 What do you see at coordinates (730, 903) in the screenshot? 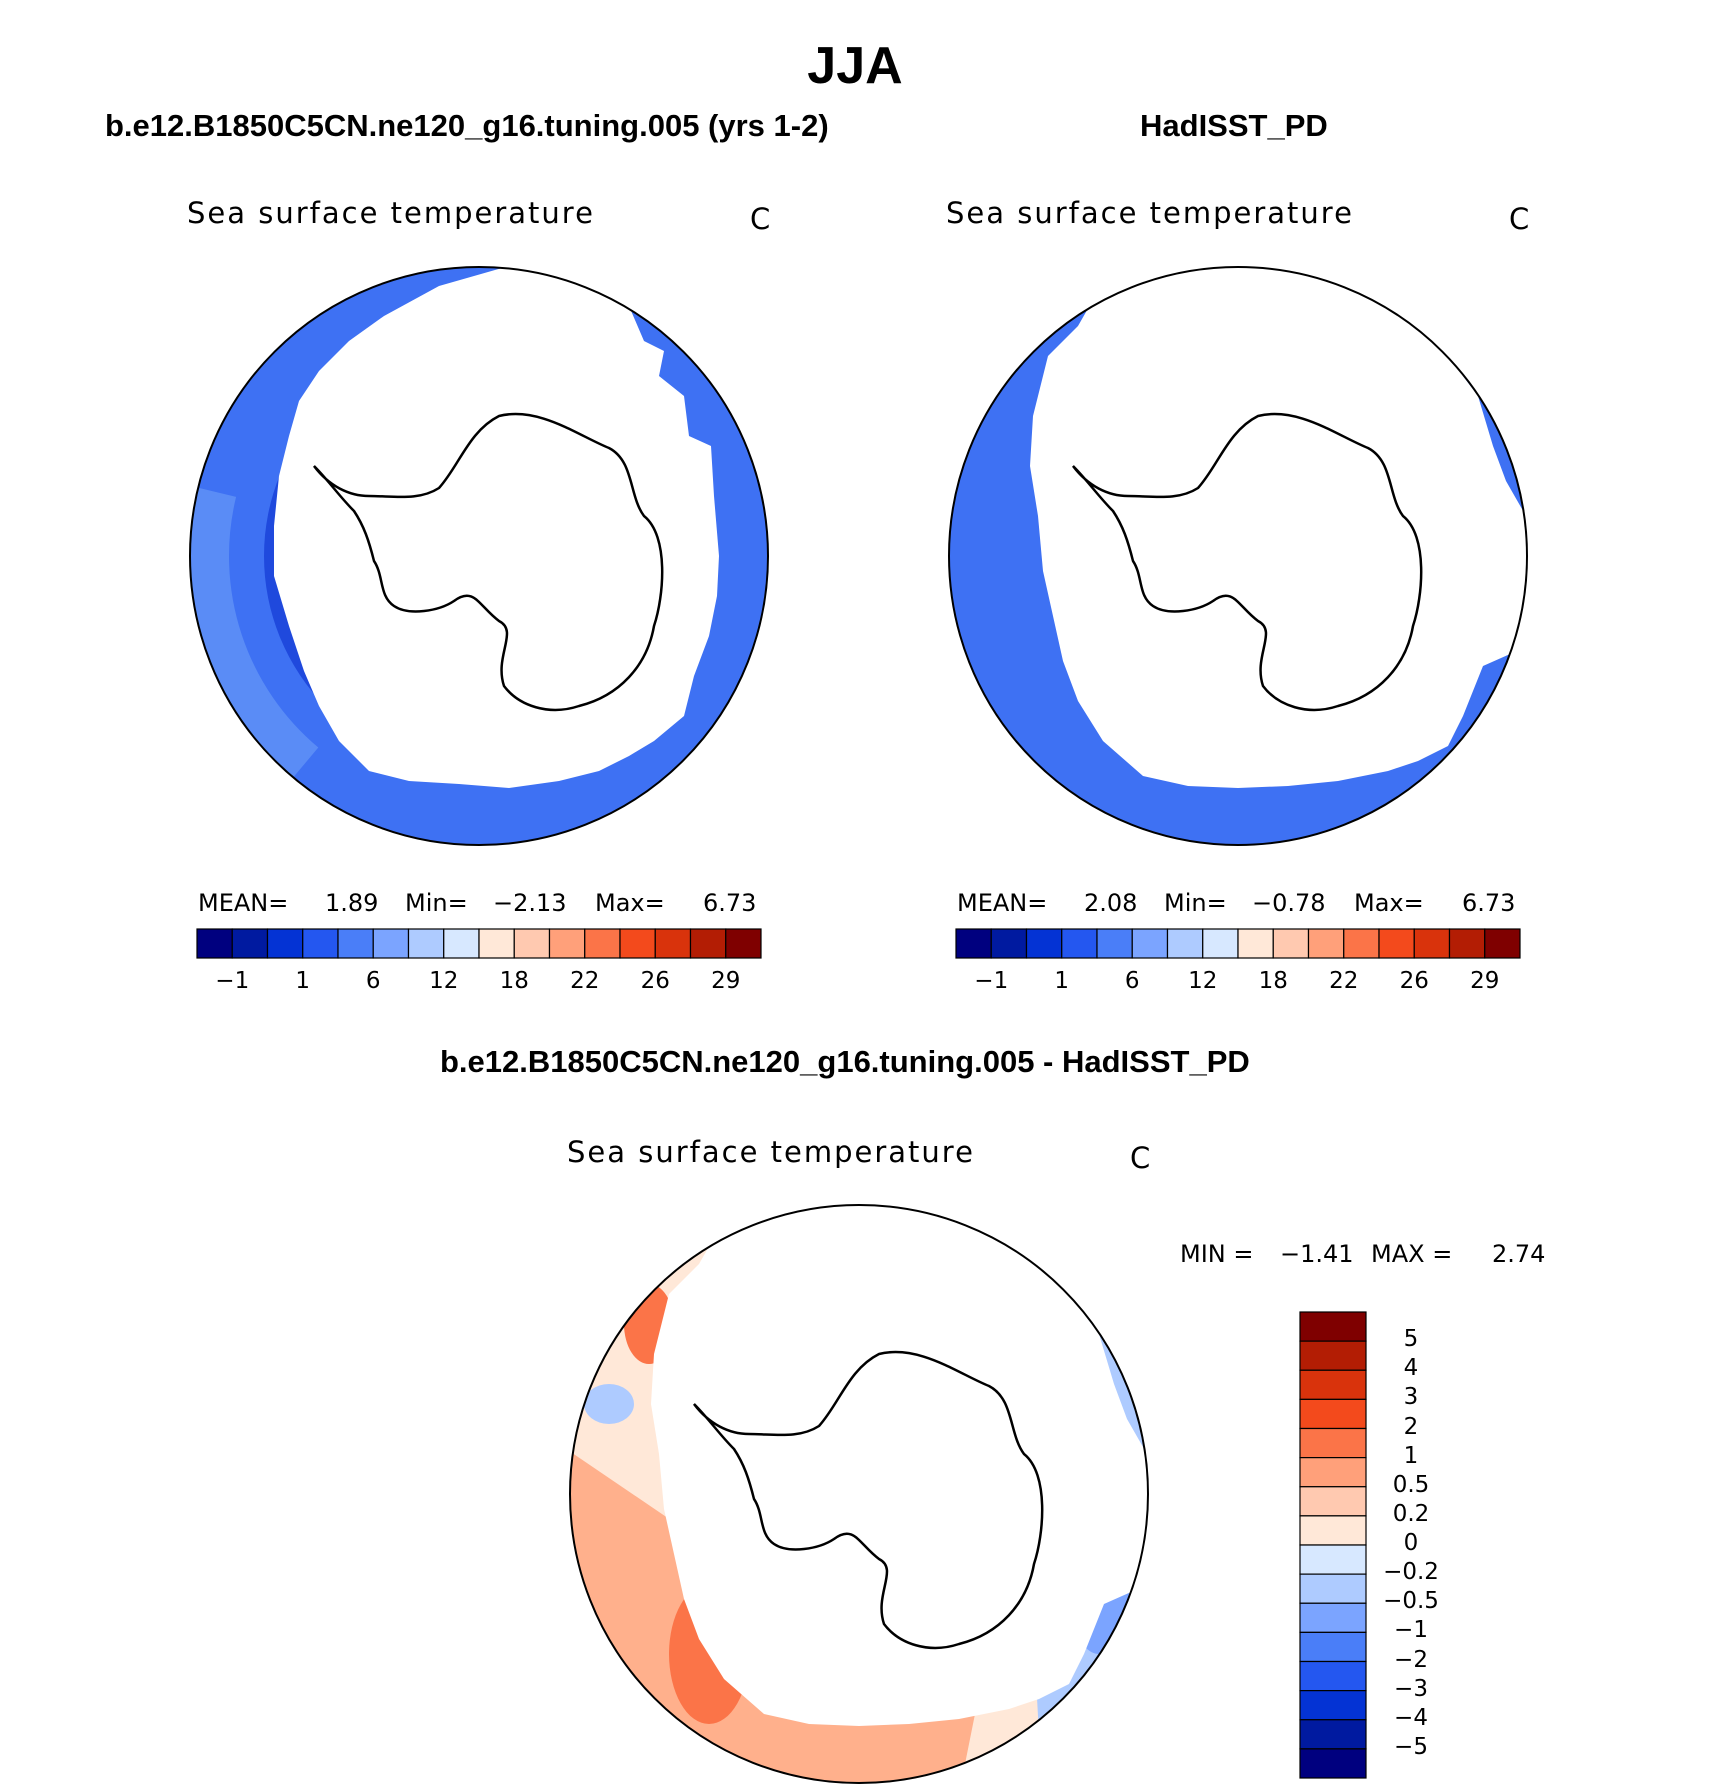
I see `model-max-value: 6.73` at bounding box center [730, 903].